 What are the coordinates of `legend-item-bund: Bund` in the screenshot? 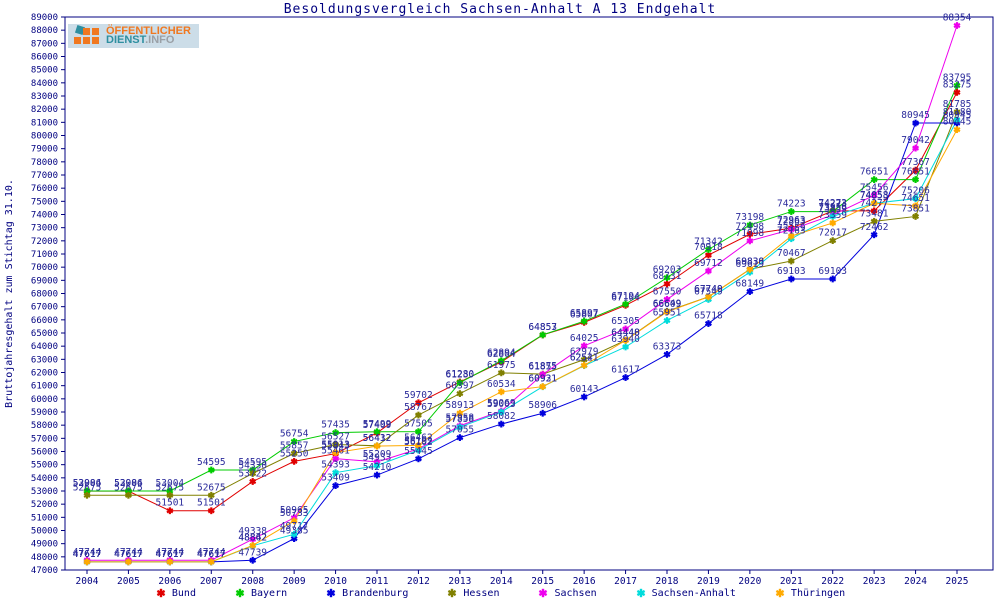 It's located at (175, 593).